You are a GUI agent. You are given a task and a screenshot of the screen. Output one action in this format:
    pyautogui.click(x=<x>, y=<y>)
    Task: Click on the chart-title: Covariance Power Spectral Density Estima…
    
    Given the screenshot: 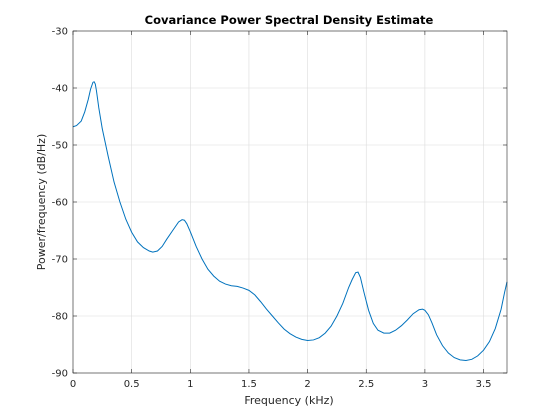 What is the action you would take?
    pyautogui.click(x=289, y=20)
    